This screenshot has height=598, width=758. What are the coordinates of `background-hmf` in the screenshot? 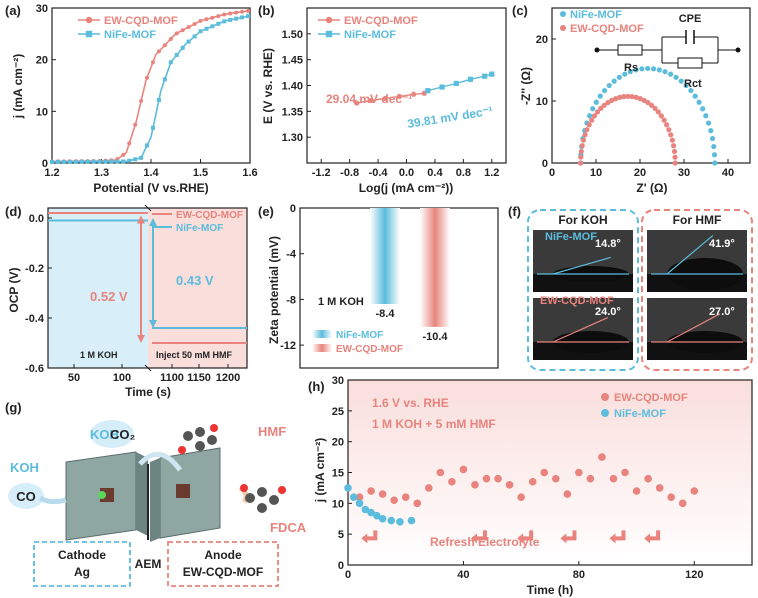 It's located at (197, 288).